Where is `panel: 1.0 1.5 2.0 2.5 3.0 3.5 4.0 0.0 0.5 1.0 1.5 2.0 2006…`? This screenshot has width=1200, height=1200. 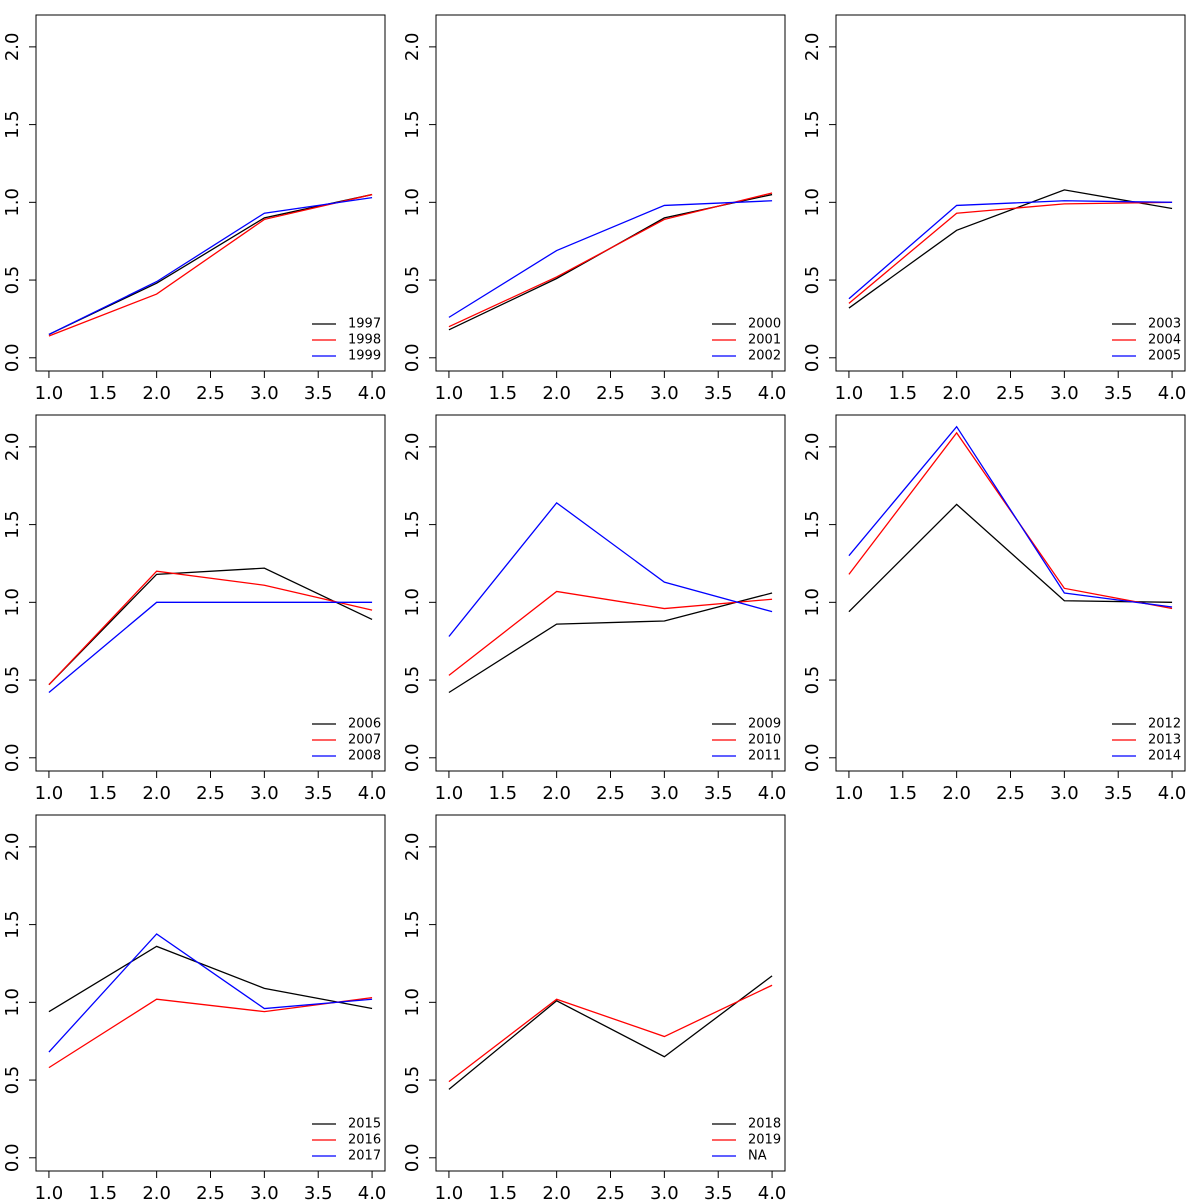 panel: 1.0 1.5 2.0 2.5 3.0 3.5 4.0 0.0 0.5 1.0 1.5 2.0 2006… is located at coordinates (194, 609).